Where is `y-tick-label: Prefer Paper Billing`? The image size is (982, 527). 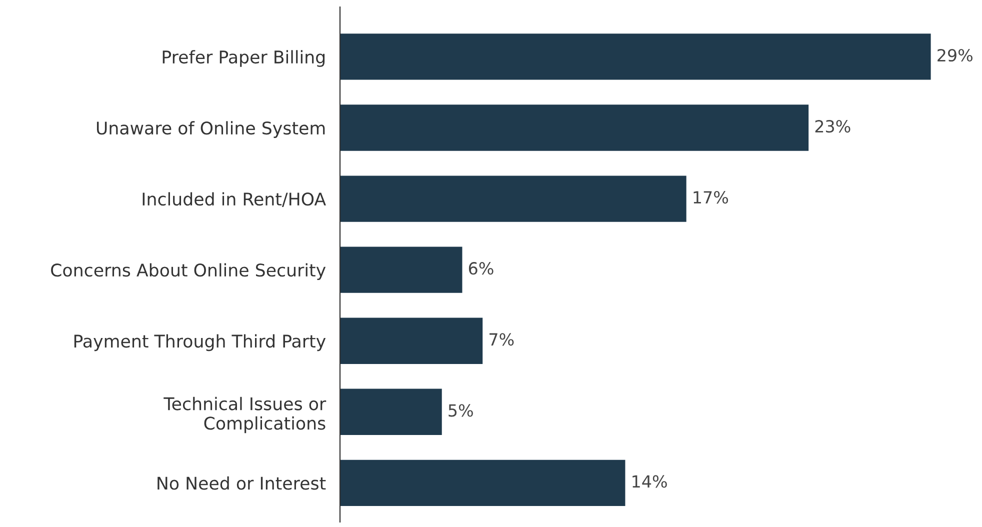 y-tick-label: Prefer Paper Billing is located at coordinates (243, 58).